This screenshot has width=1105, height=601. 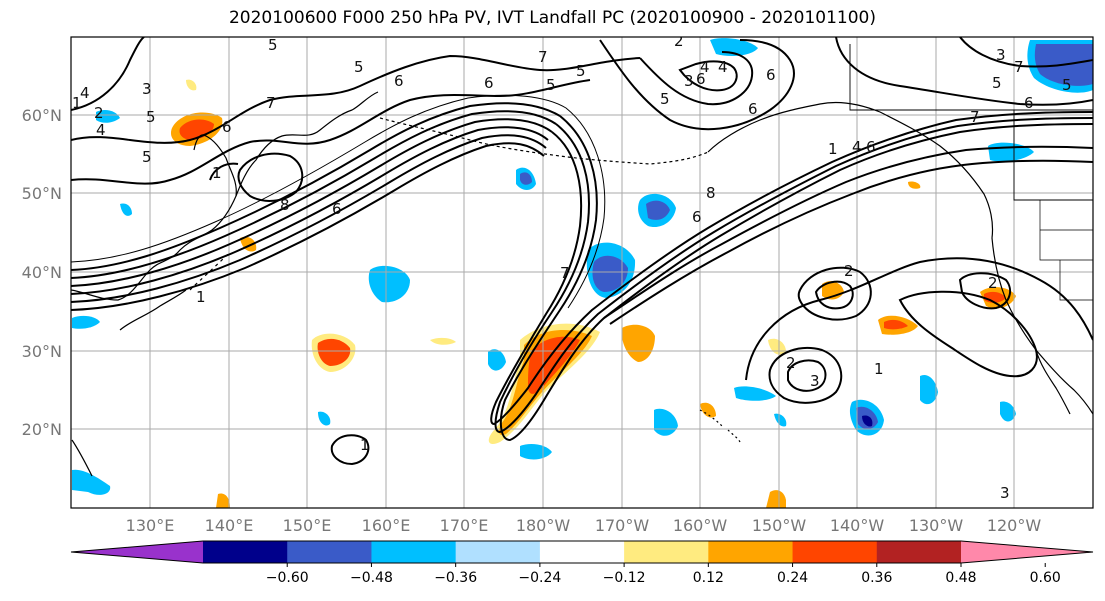 What do you see at coordinates (936, 525) in the screenshot?
I see `lon-label: 130°W` at bounding box center [936, 525].